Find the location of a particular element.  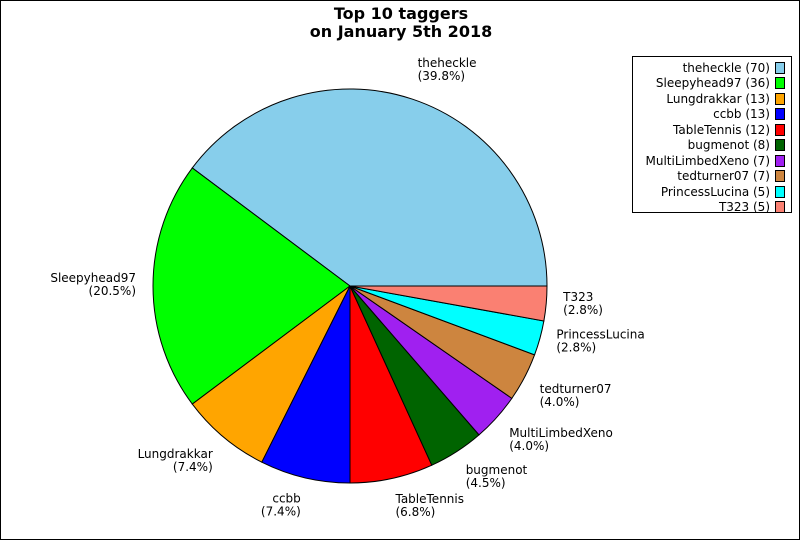

slice-label-name: PrincessLucina is located at coordinates (600, 335).